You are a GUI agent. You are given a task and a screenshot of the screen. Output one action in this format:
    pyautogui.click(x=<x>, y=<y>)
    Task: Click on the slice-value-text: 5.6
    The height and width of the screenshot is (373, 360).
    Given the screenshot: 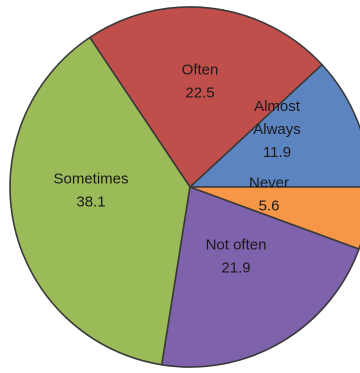 What is the action you would take?
    pyautogui.click(x=269, y=205)
    